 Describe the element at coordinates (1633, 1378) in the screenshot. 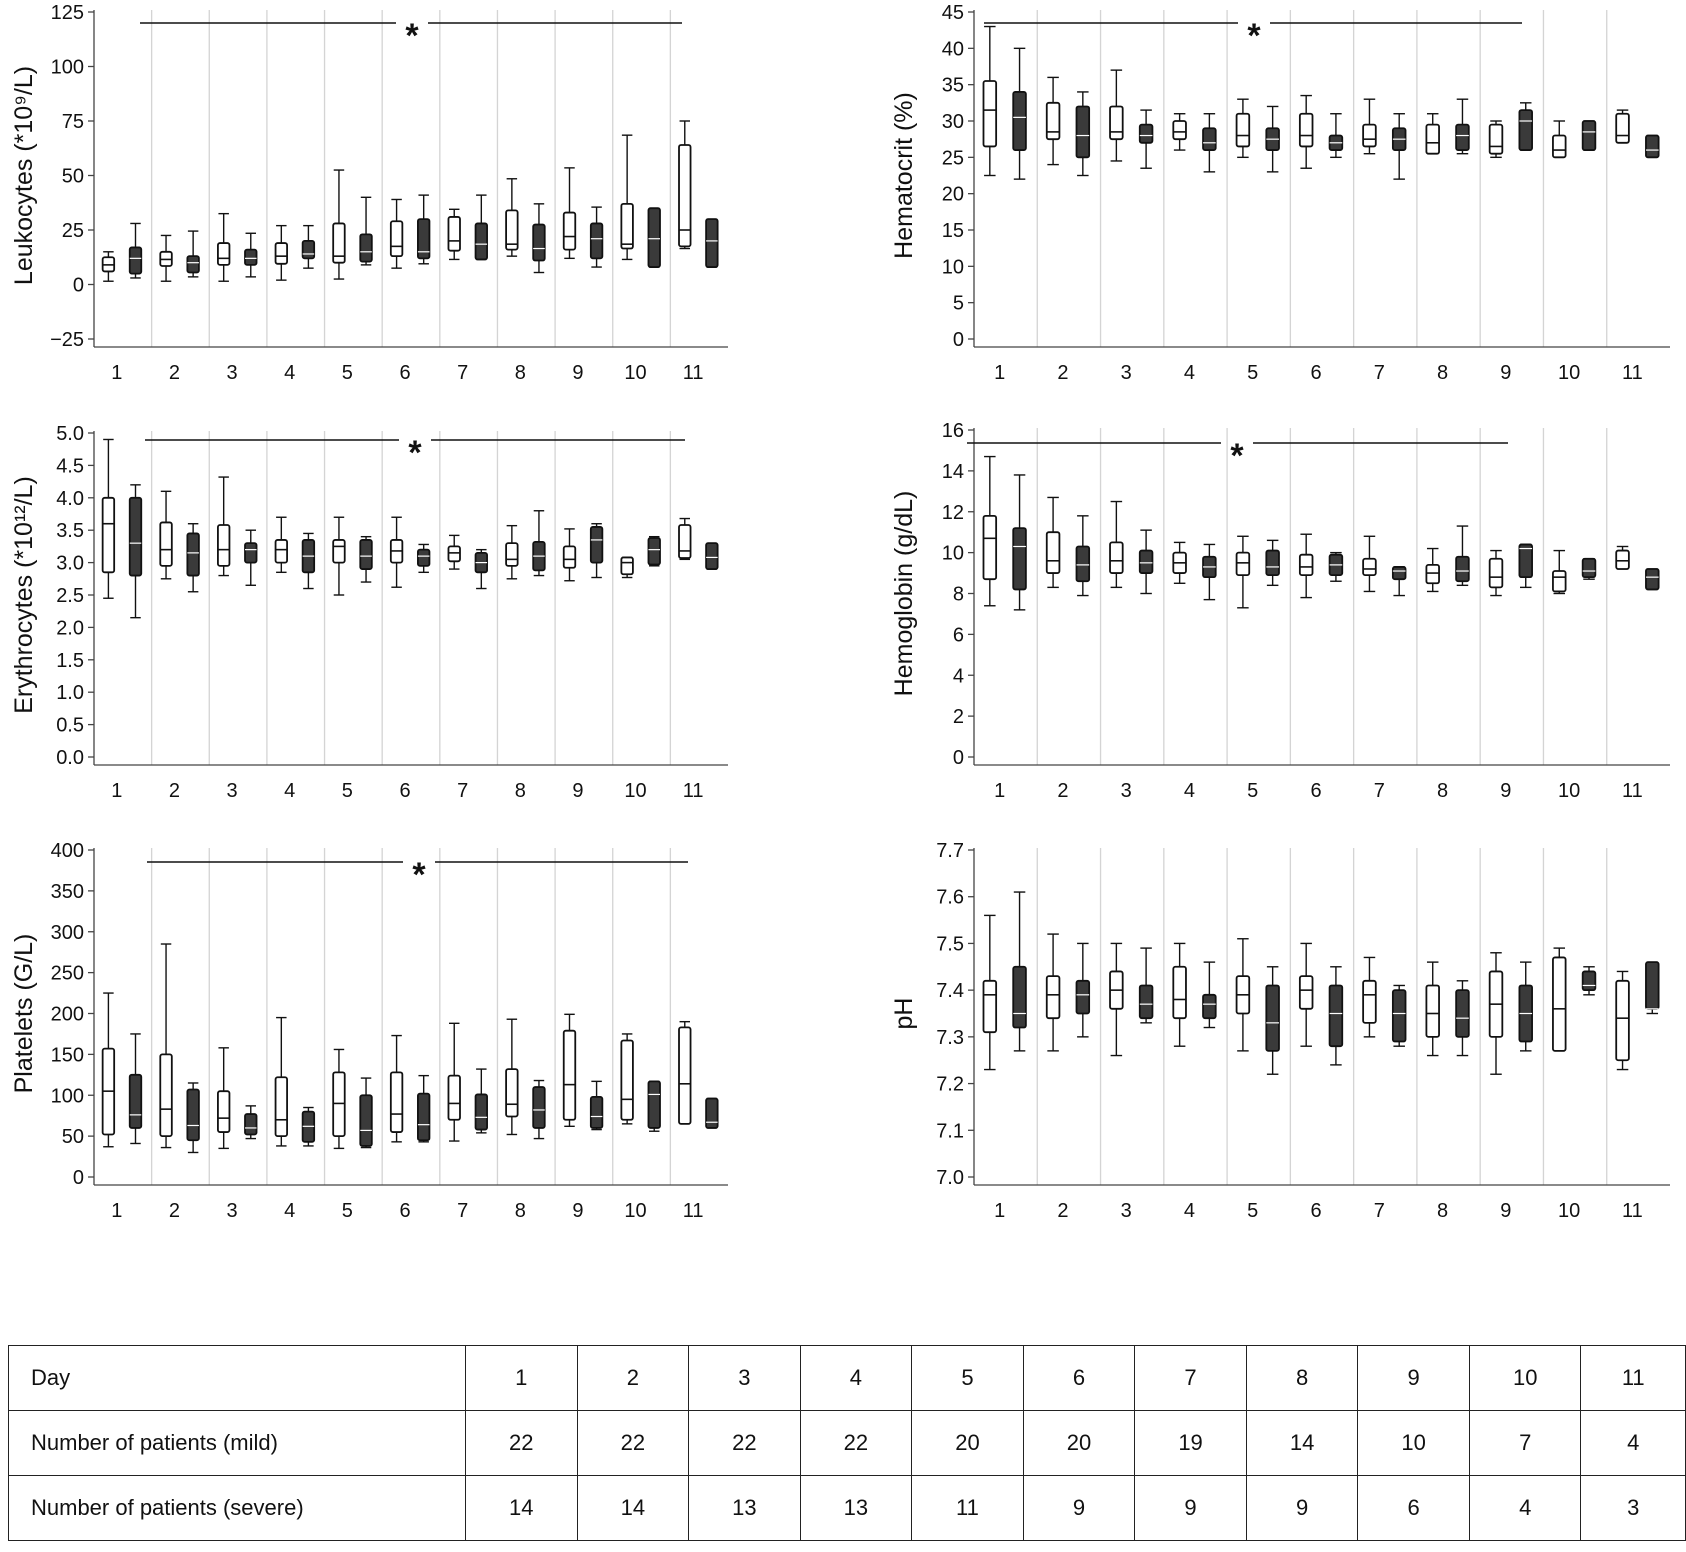

I see `table-cell: 11` at that location.